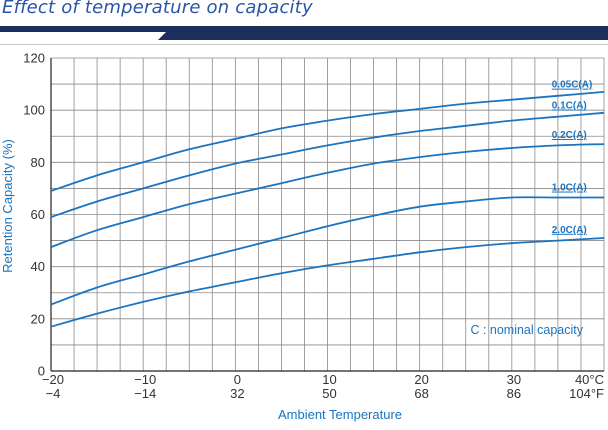  Describe the element at coordinates (41, 371) in the screenshot. I see `y-tick-label: 0` at that location.